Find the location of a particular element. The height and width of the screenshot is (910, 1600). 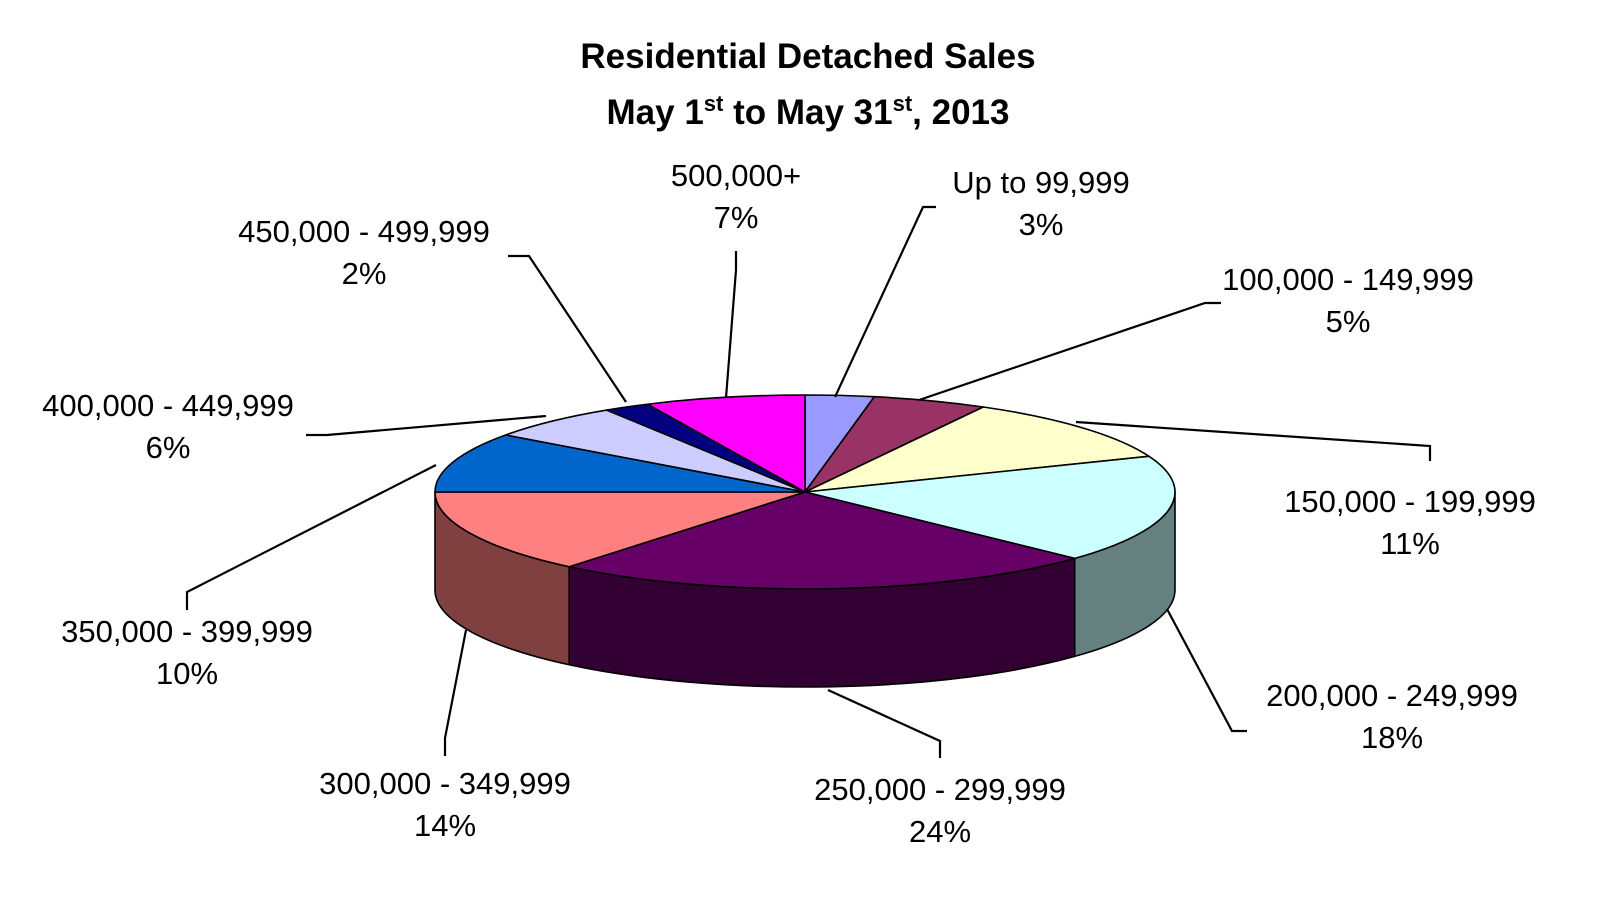

chart-title-line1: Residential Detached Sales is located at coordinates (807, 56).